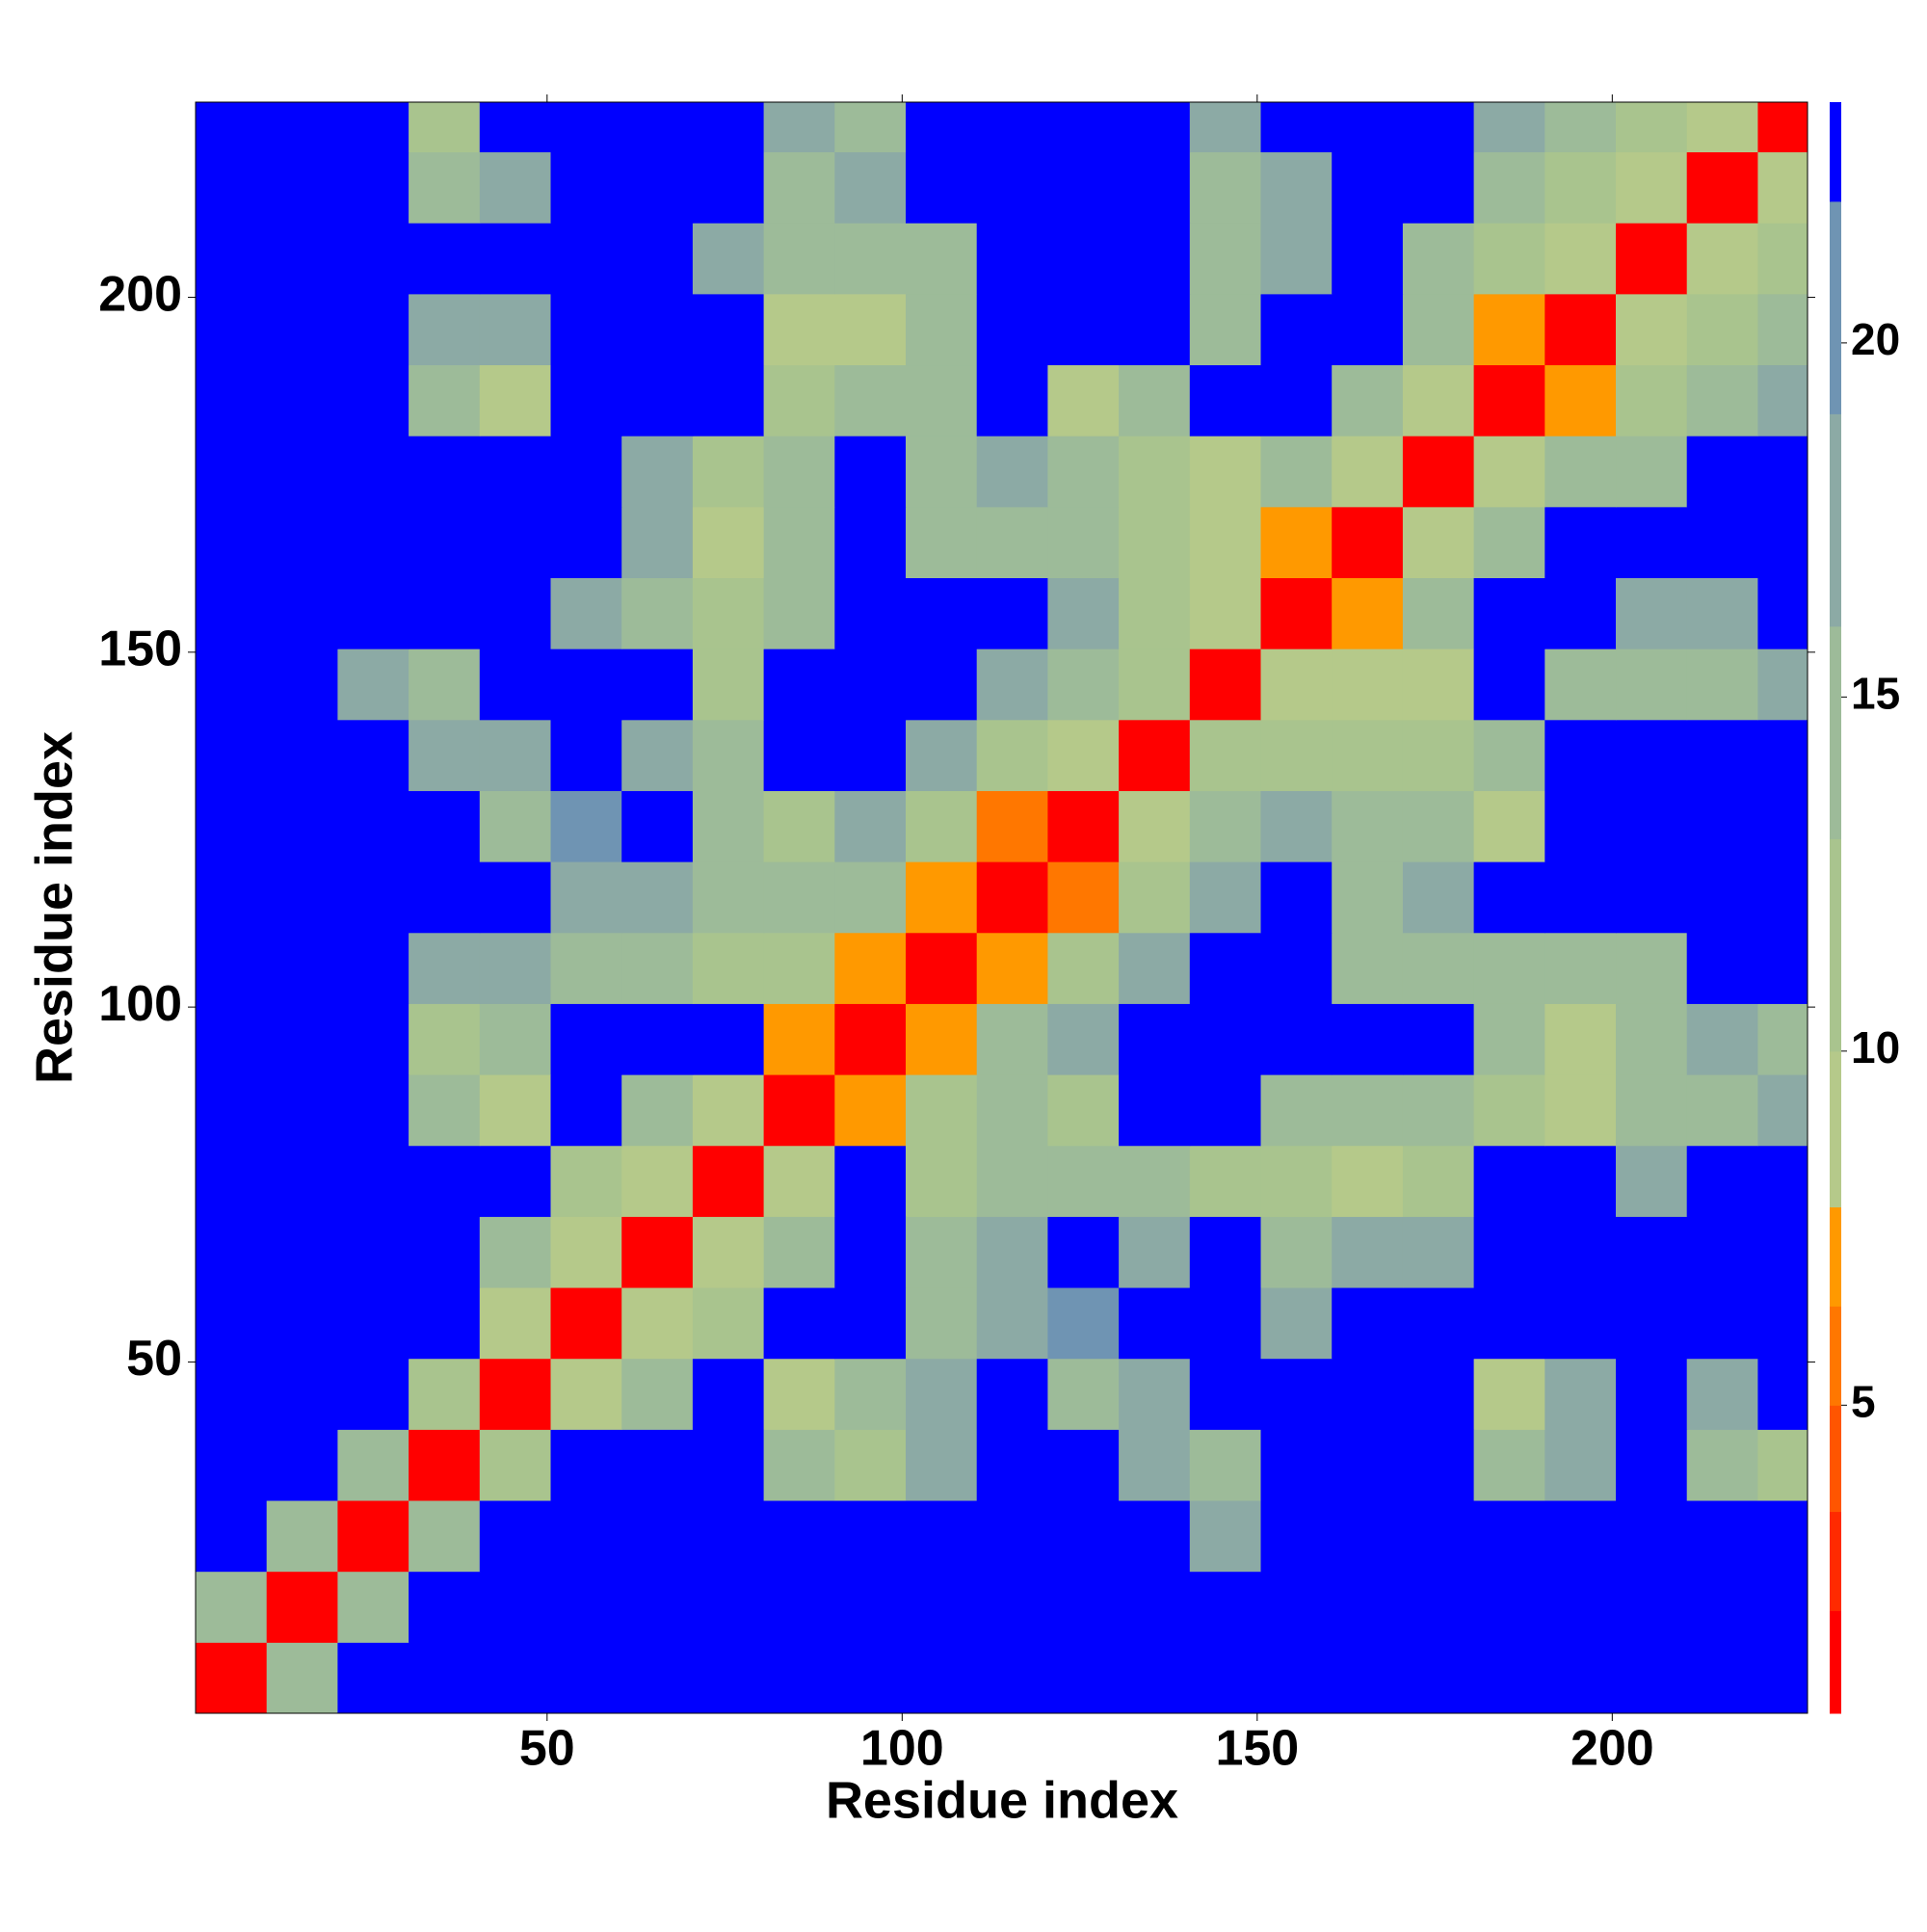 Image resolution: width=1927 pixels, height=1932 pixels. What do you see at coordinates (54, 907) in the screenshot?
I see `y-axis-label: Residue index` at bounding box center [54, 907].